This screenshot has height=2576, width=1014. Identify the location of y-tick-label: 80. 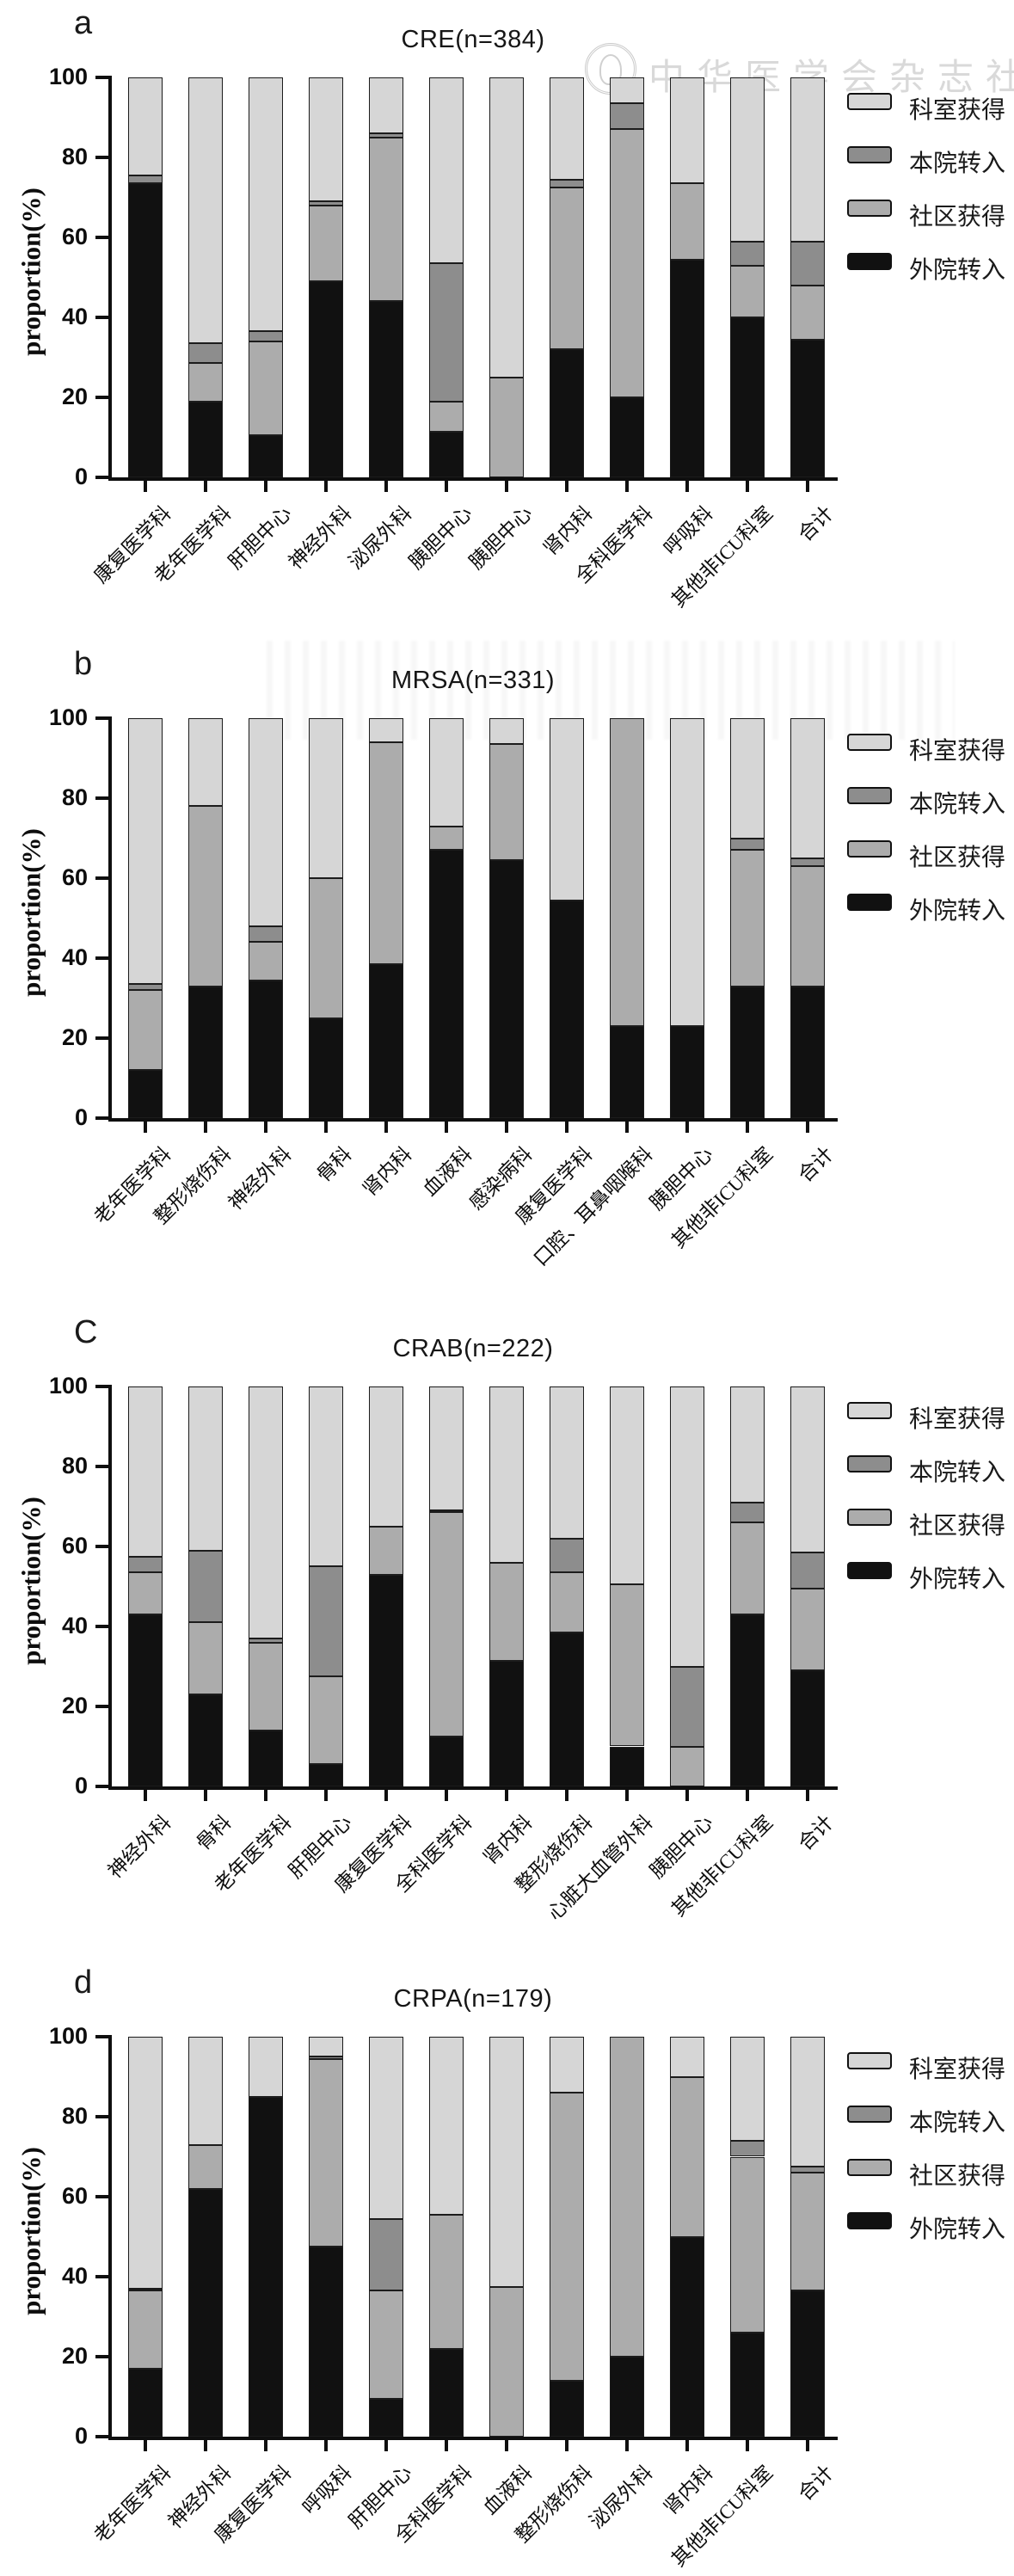
(74, 1466).